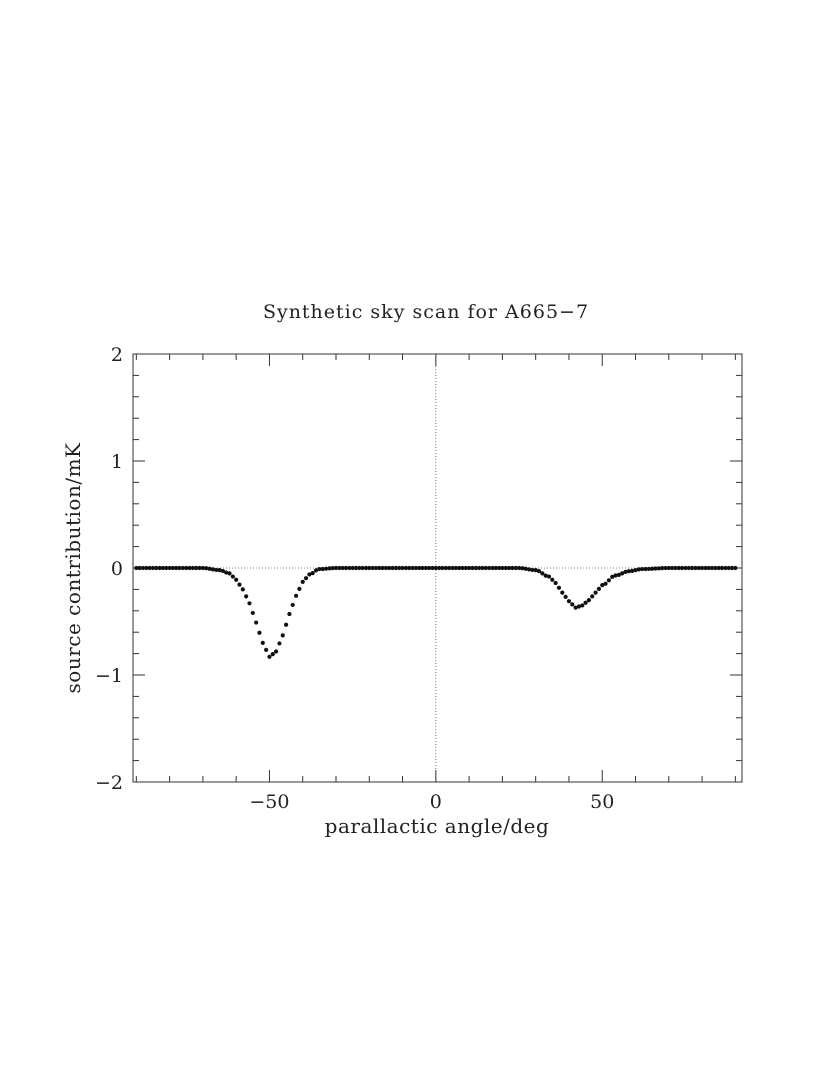 The height and width of the screenshot is (1075, 830). I want to click on y-axis-tick-labels: −2 −1 0 1 2, so click(109, 569).